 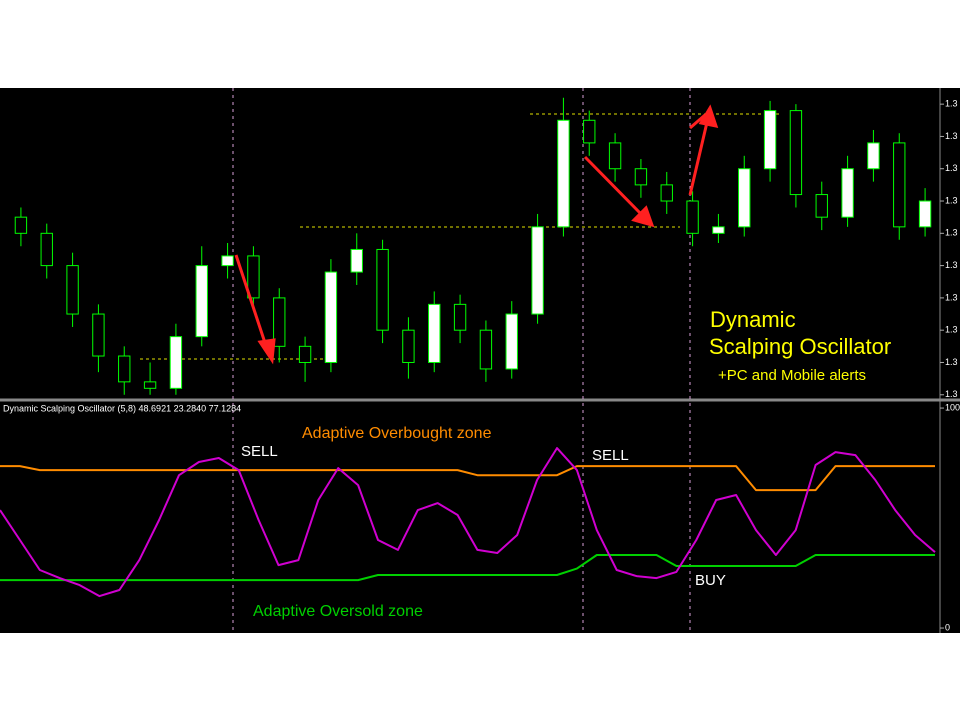 What do you see at coordinates (792, 375) in the screenshot?
I see `promo-subtitle: +PC and Mobile alerts` at bounding box center [792, 375].